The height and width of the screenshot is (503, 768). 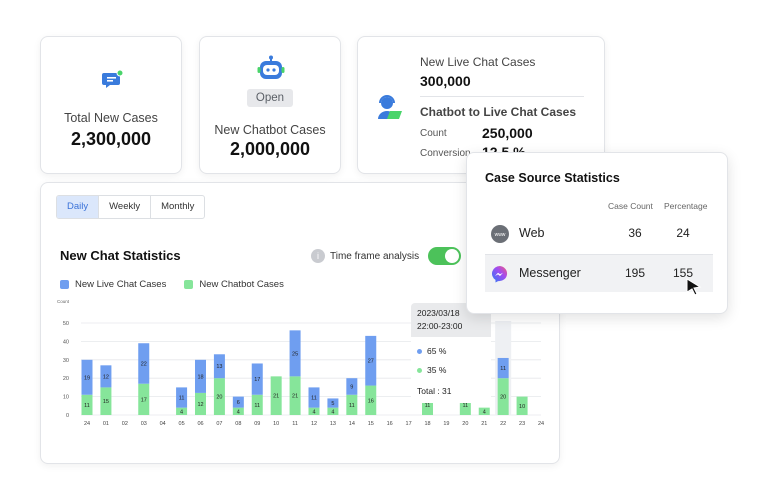 What do you see at coordinates (270, 130) in the screenshot?
I see `chatbot-cases-label: New Chatbot Cases` at bounding box center [270, 130].